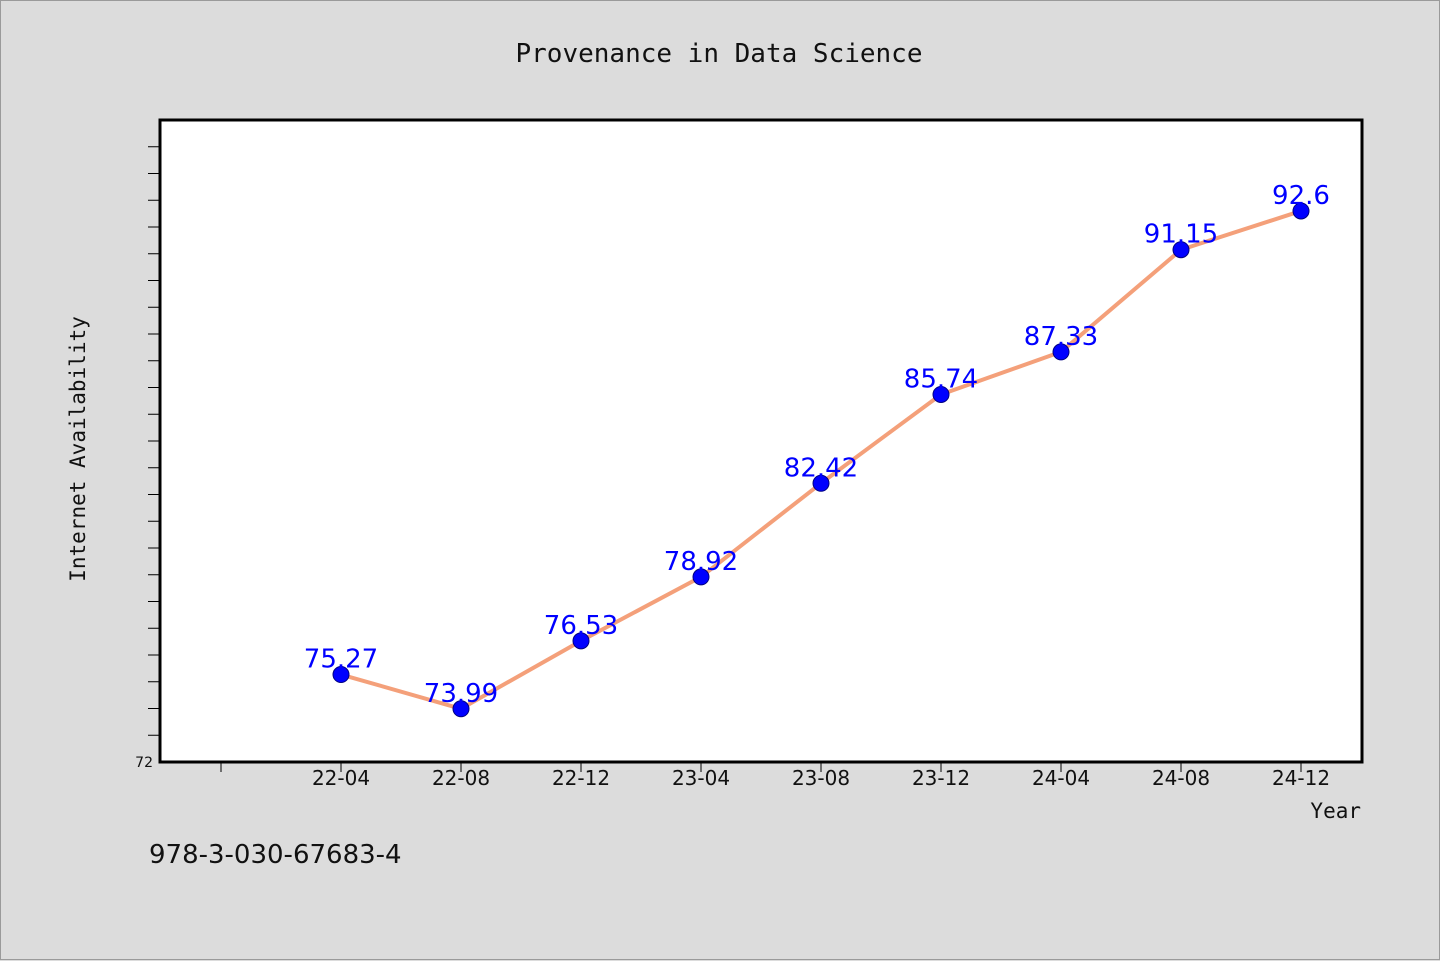 The height and width of the screenshot is (961, 1440). I want to click on data-point-label: 87.33, so click(1061, 337).